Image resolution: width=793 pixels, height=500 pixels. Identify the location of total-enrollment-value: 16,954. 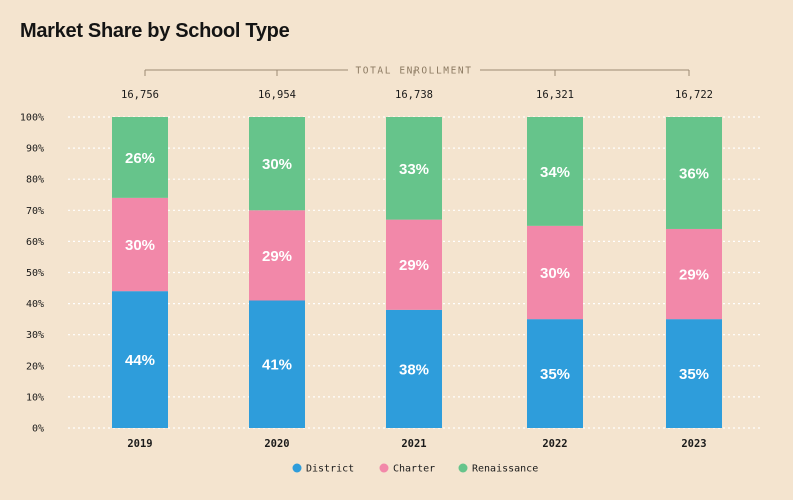
(277, 95).